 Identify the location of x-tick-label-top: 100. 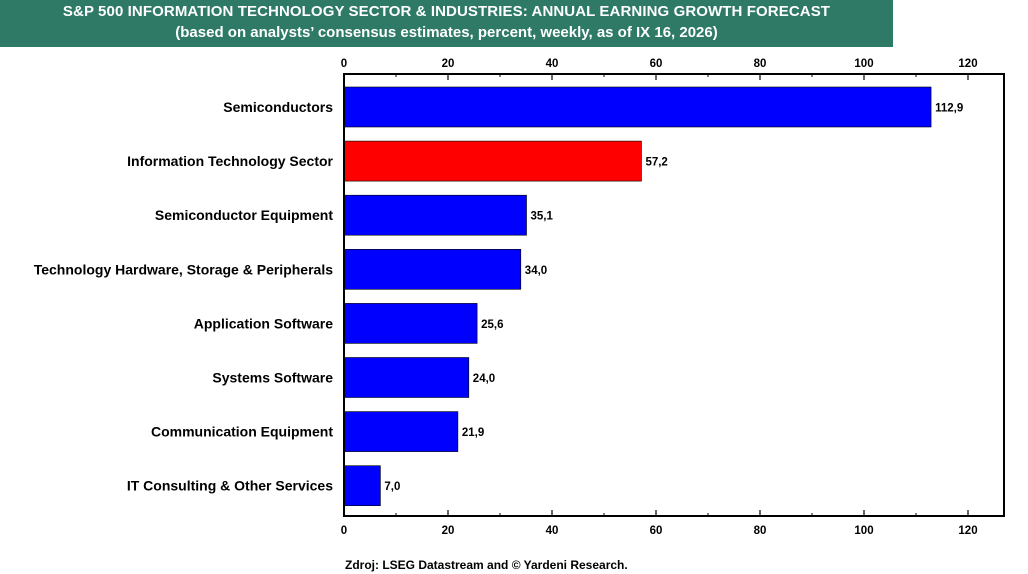
(863, 64).